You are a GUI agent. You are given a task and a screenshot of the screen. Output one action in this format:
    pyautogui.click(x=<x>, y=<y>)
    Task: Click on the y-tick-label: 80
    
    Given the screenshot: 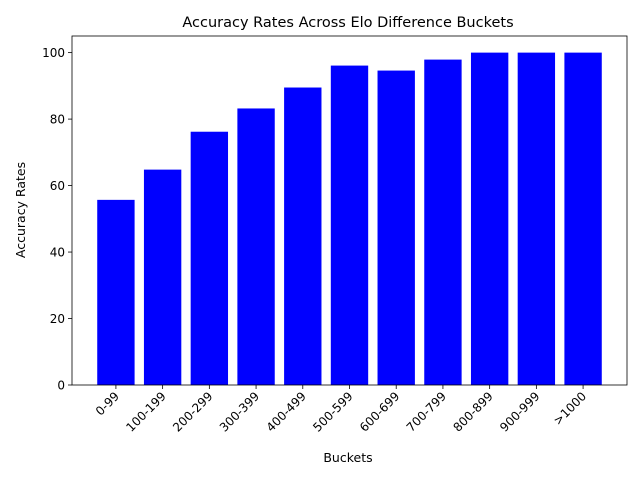 What is the action you would take?
    pyautogui.click(x=57, y=120)
    